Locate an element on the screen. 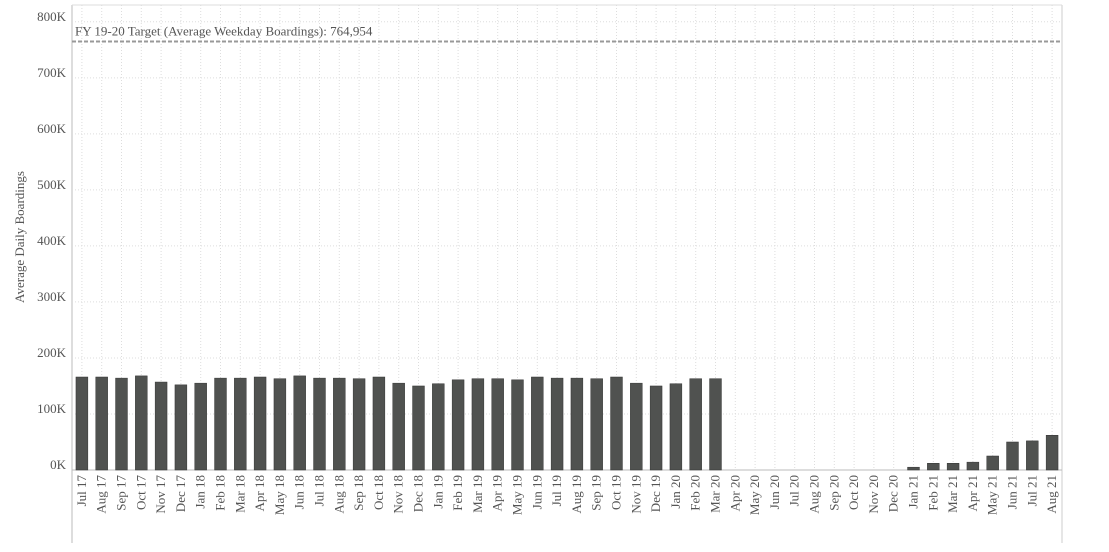 This screenshot has height=552, width=1109. y-tick-label: 500K is located at coordinates (52, 184).